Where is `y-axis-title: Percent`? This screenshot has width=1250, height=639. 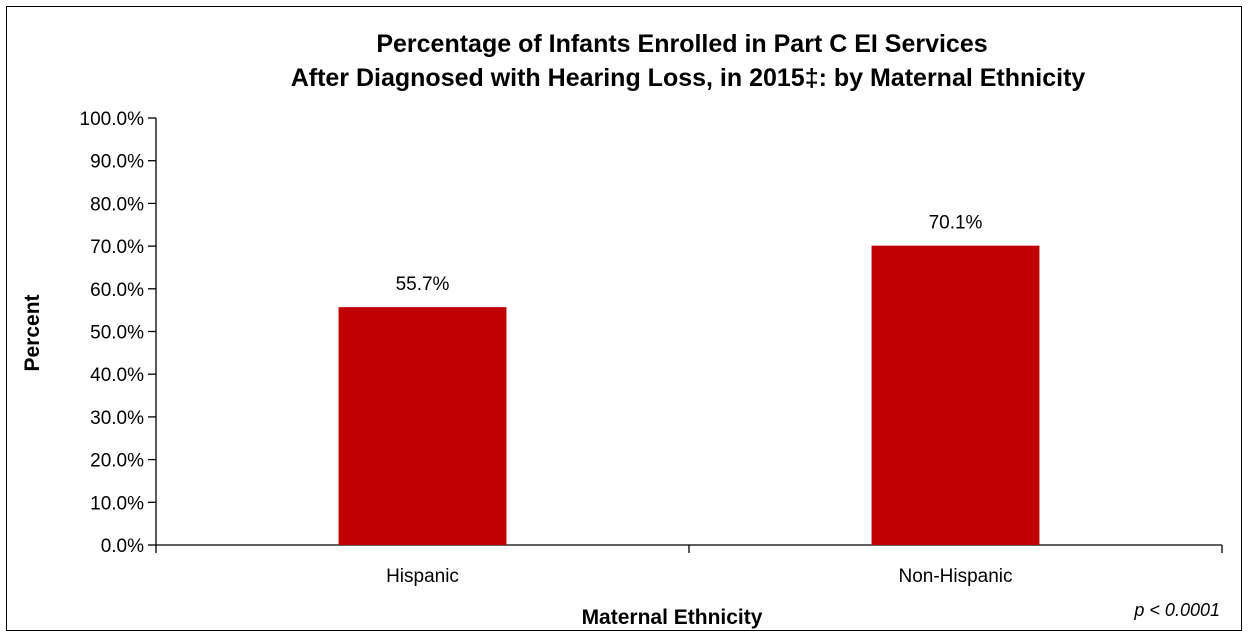 y-axis-title: Percent is located at coordinates (32, 332).